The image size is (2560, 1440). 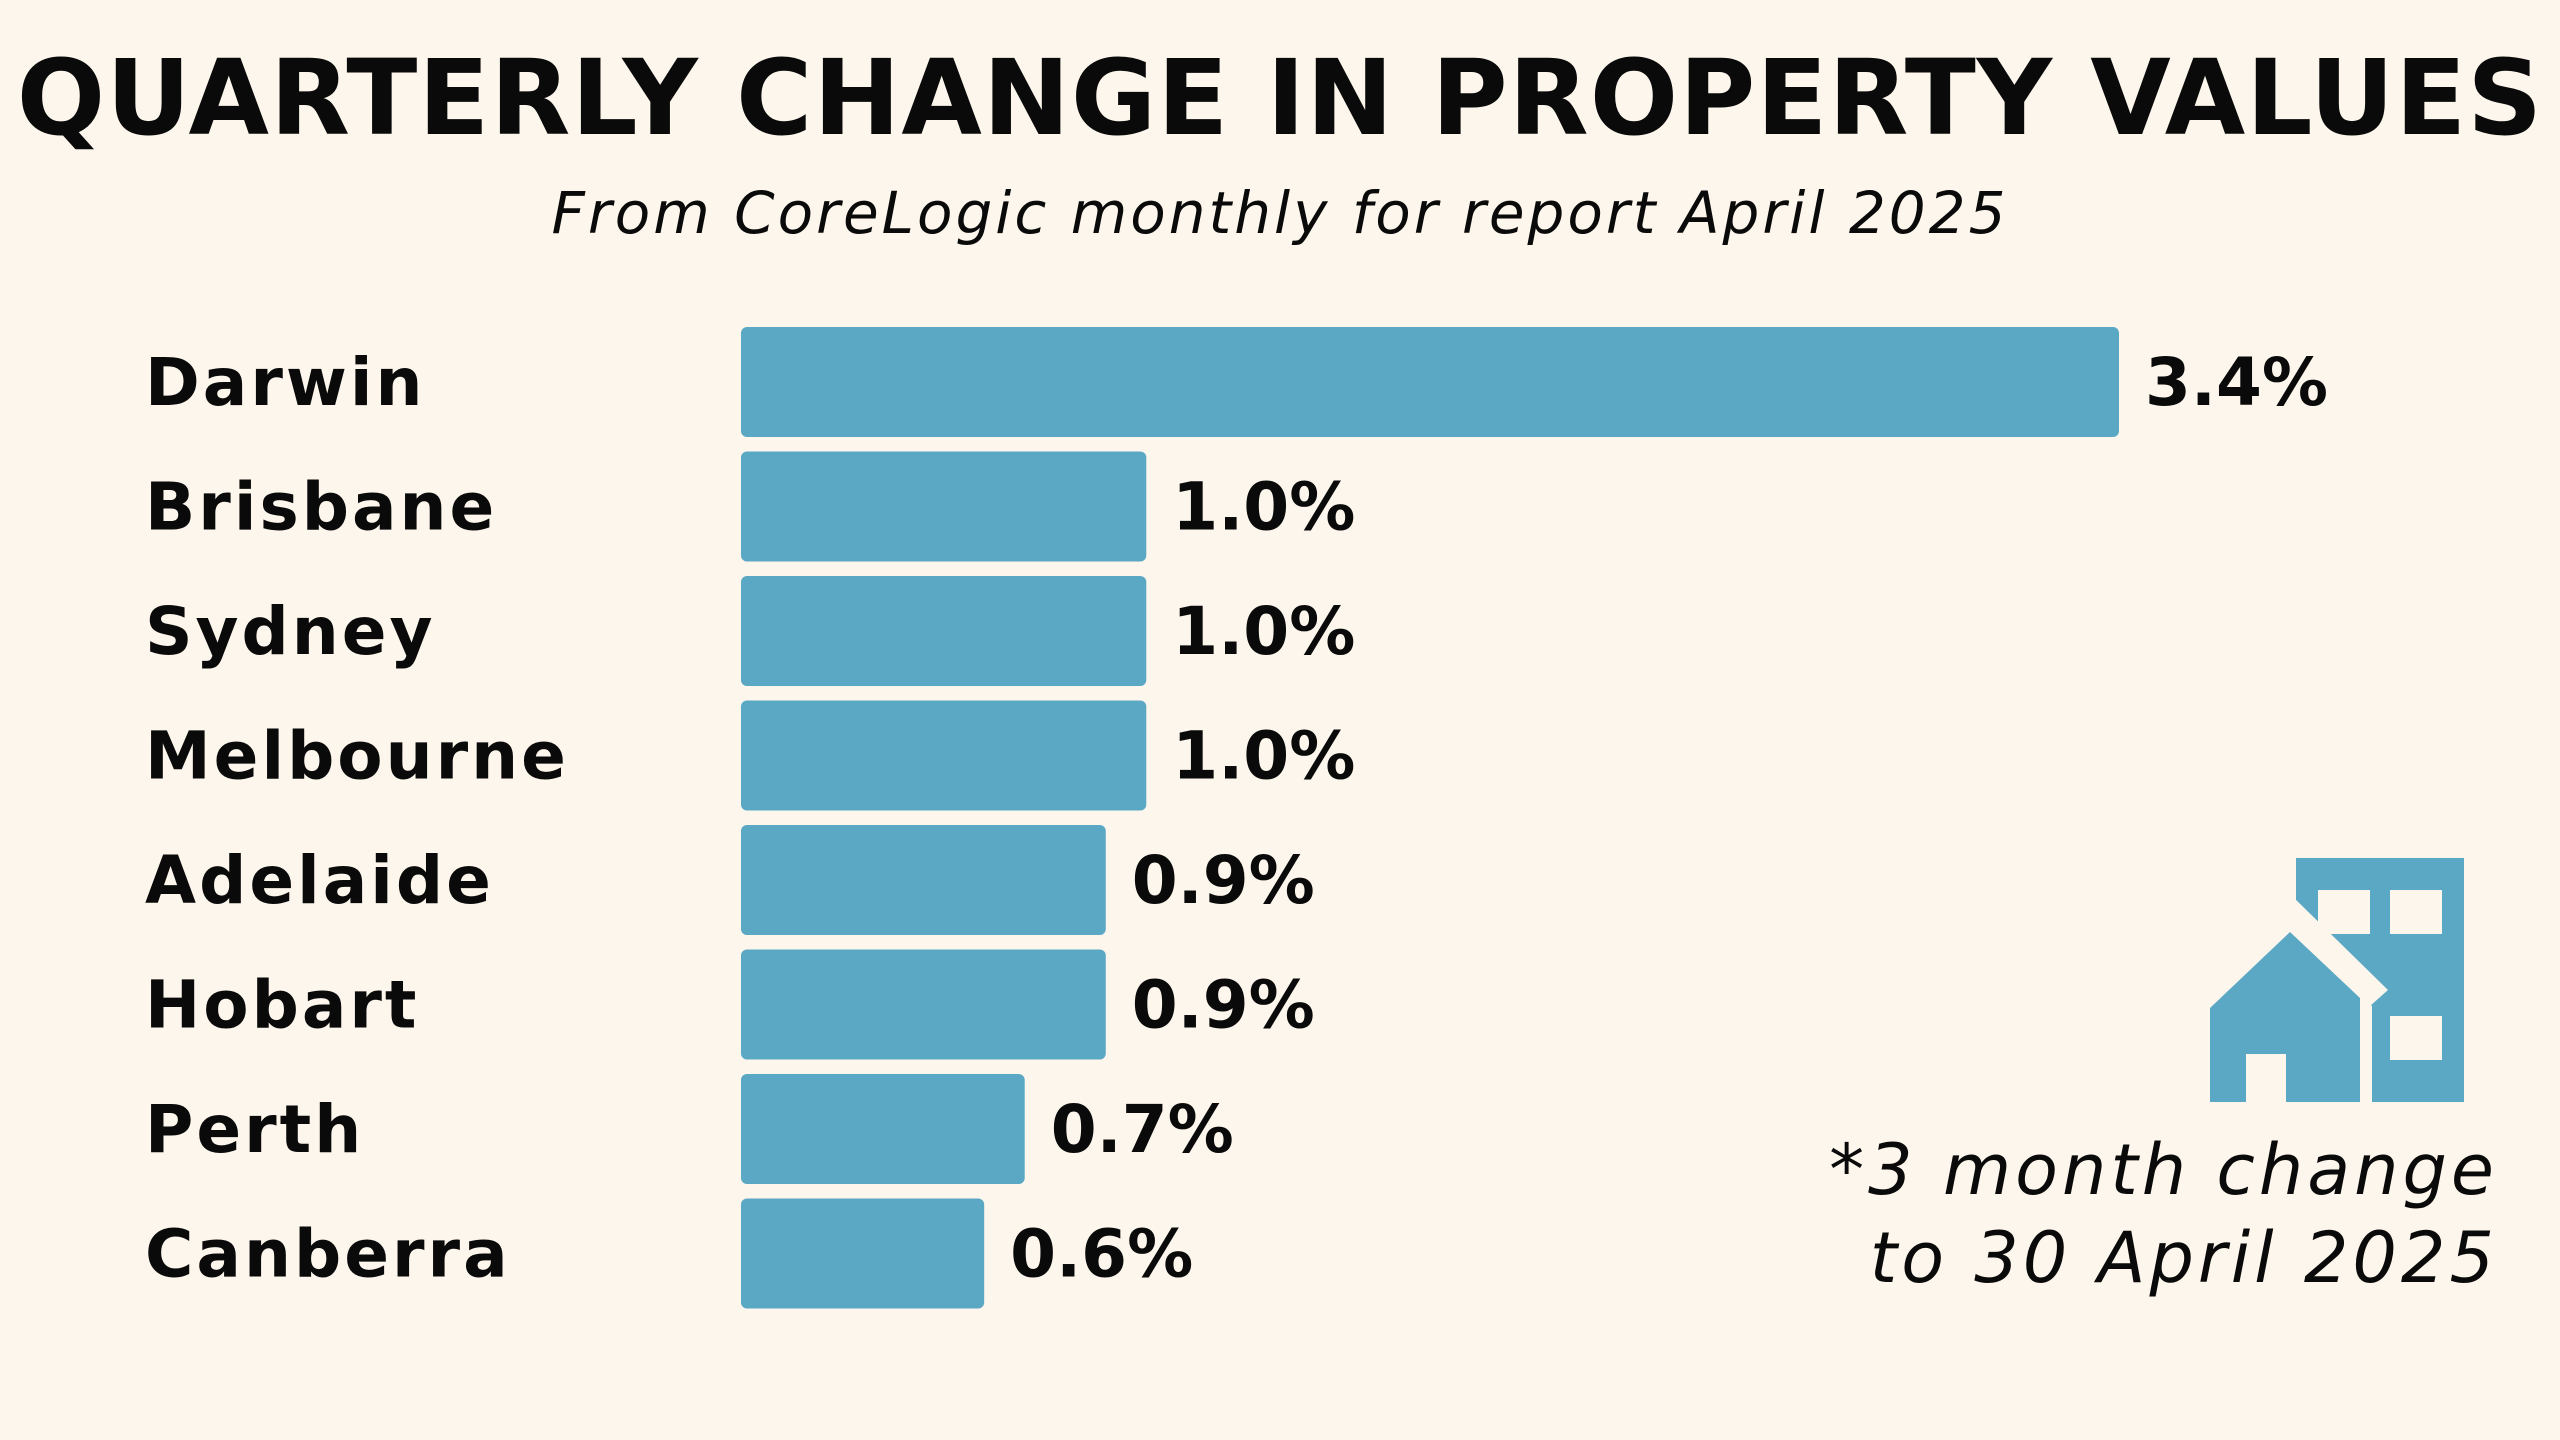 What do you see at coordinates (290, 631) in the screenshot?
I see `category-label-sydney: Sydney` at bounding box center [290, 631].